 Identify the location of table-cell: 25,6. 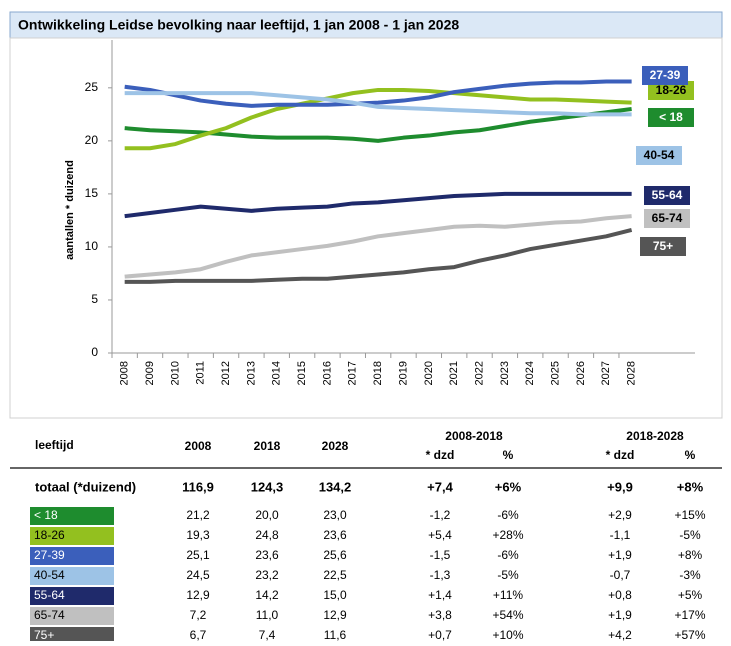
(335, 555).